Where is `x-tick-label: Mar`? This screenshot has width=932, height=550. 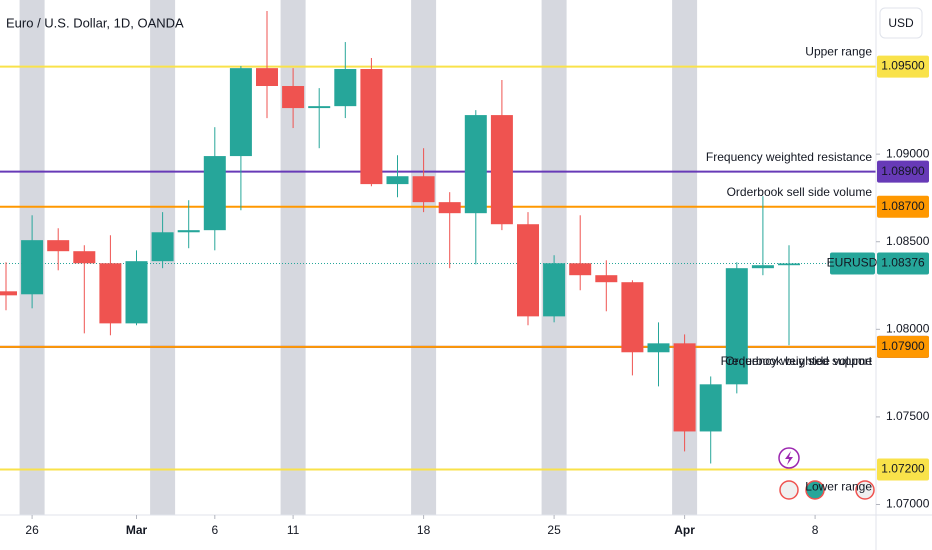 x-tick-label: Mar is located at coordinates (137, 530).